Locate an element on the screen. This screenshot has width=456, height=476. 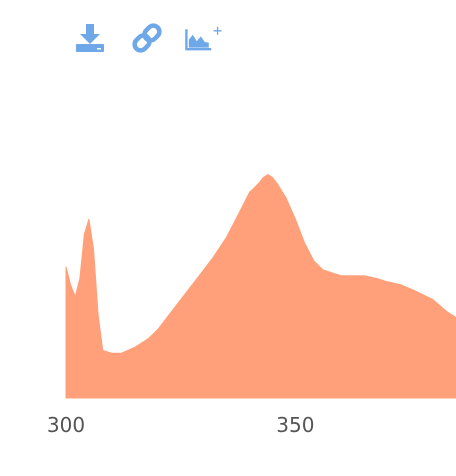
link-button is located at coordinates (147, 38).